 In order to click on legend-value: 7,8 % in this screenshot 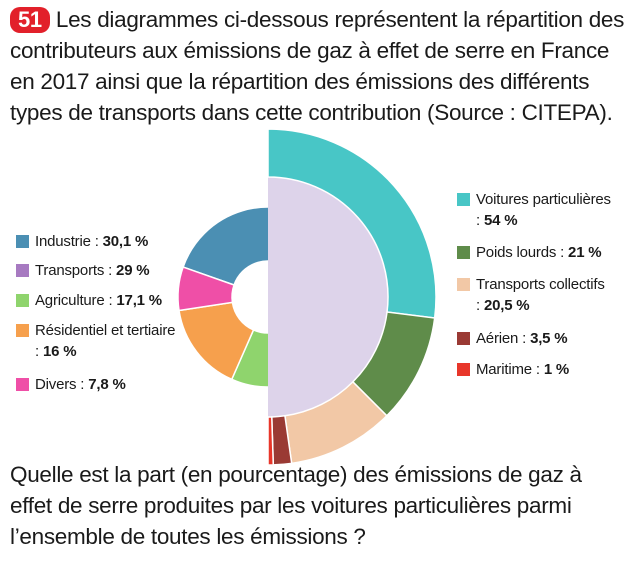, I will do `click(107, 384)`.